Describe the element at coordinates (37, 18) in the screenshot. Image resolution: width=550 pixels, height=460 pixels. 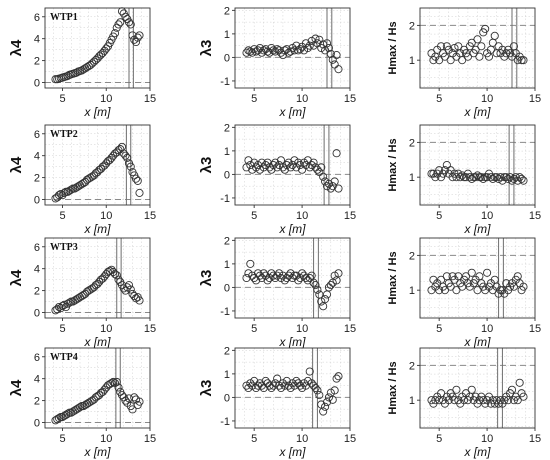
I see `y-tick-label: 6` at that location.